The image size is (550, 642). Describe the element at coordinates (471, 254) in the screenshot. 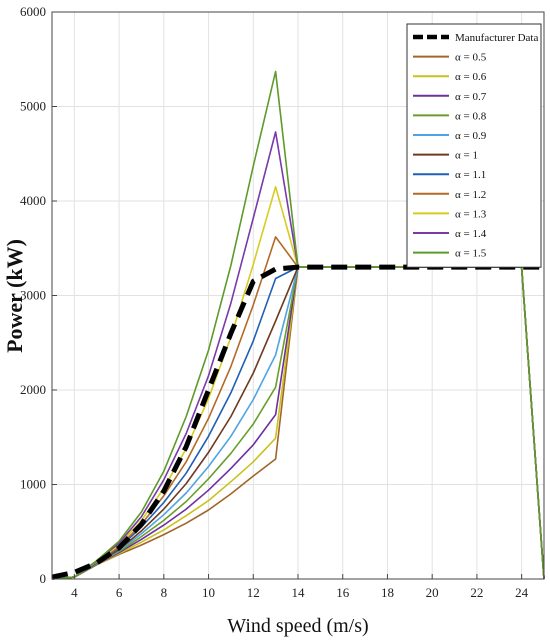

I see `legend-label: α = 1.5` at that location.